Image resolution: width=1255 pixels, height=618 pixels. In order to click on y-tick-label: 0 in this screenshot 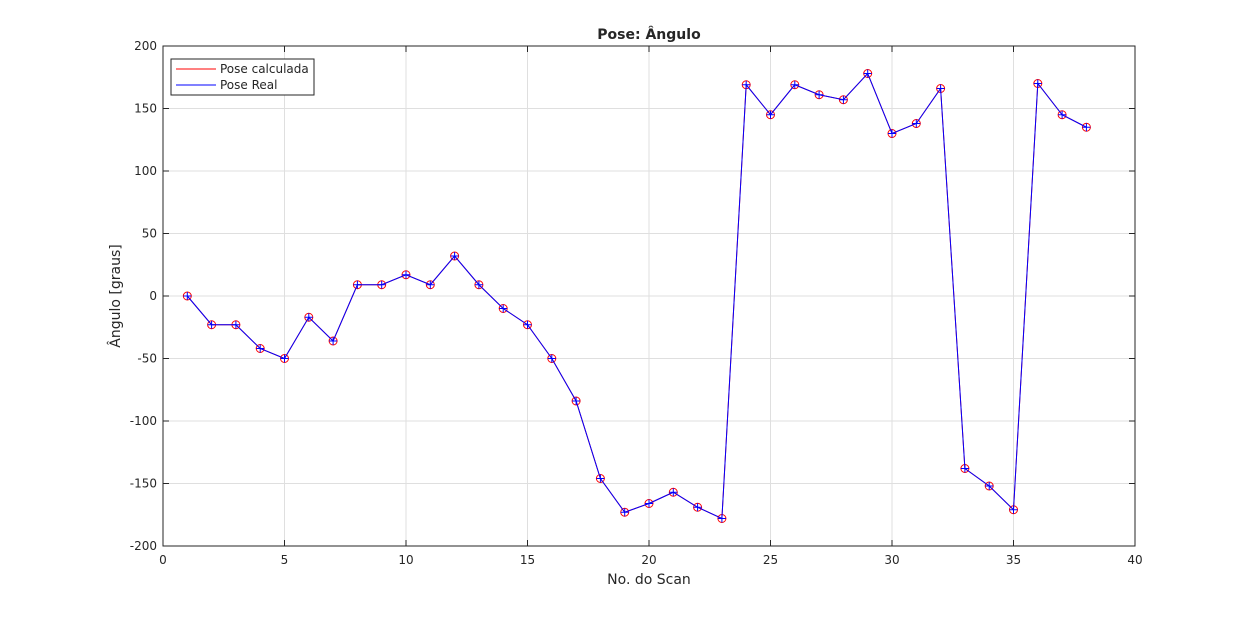, I will do `click(153, 296)`.